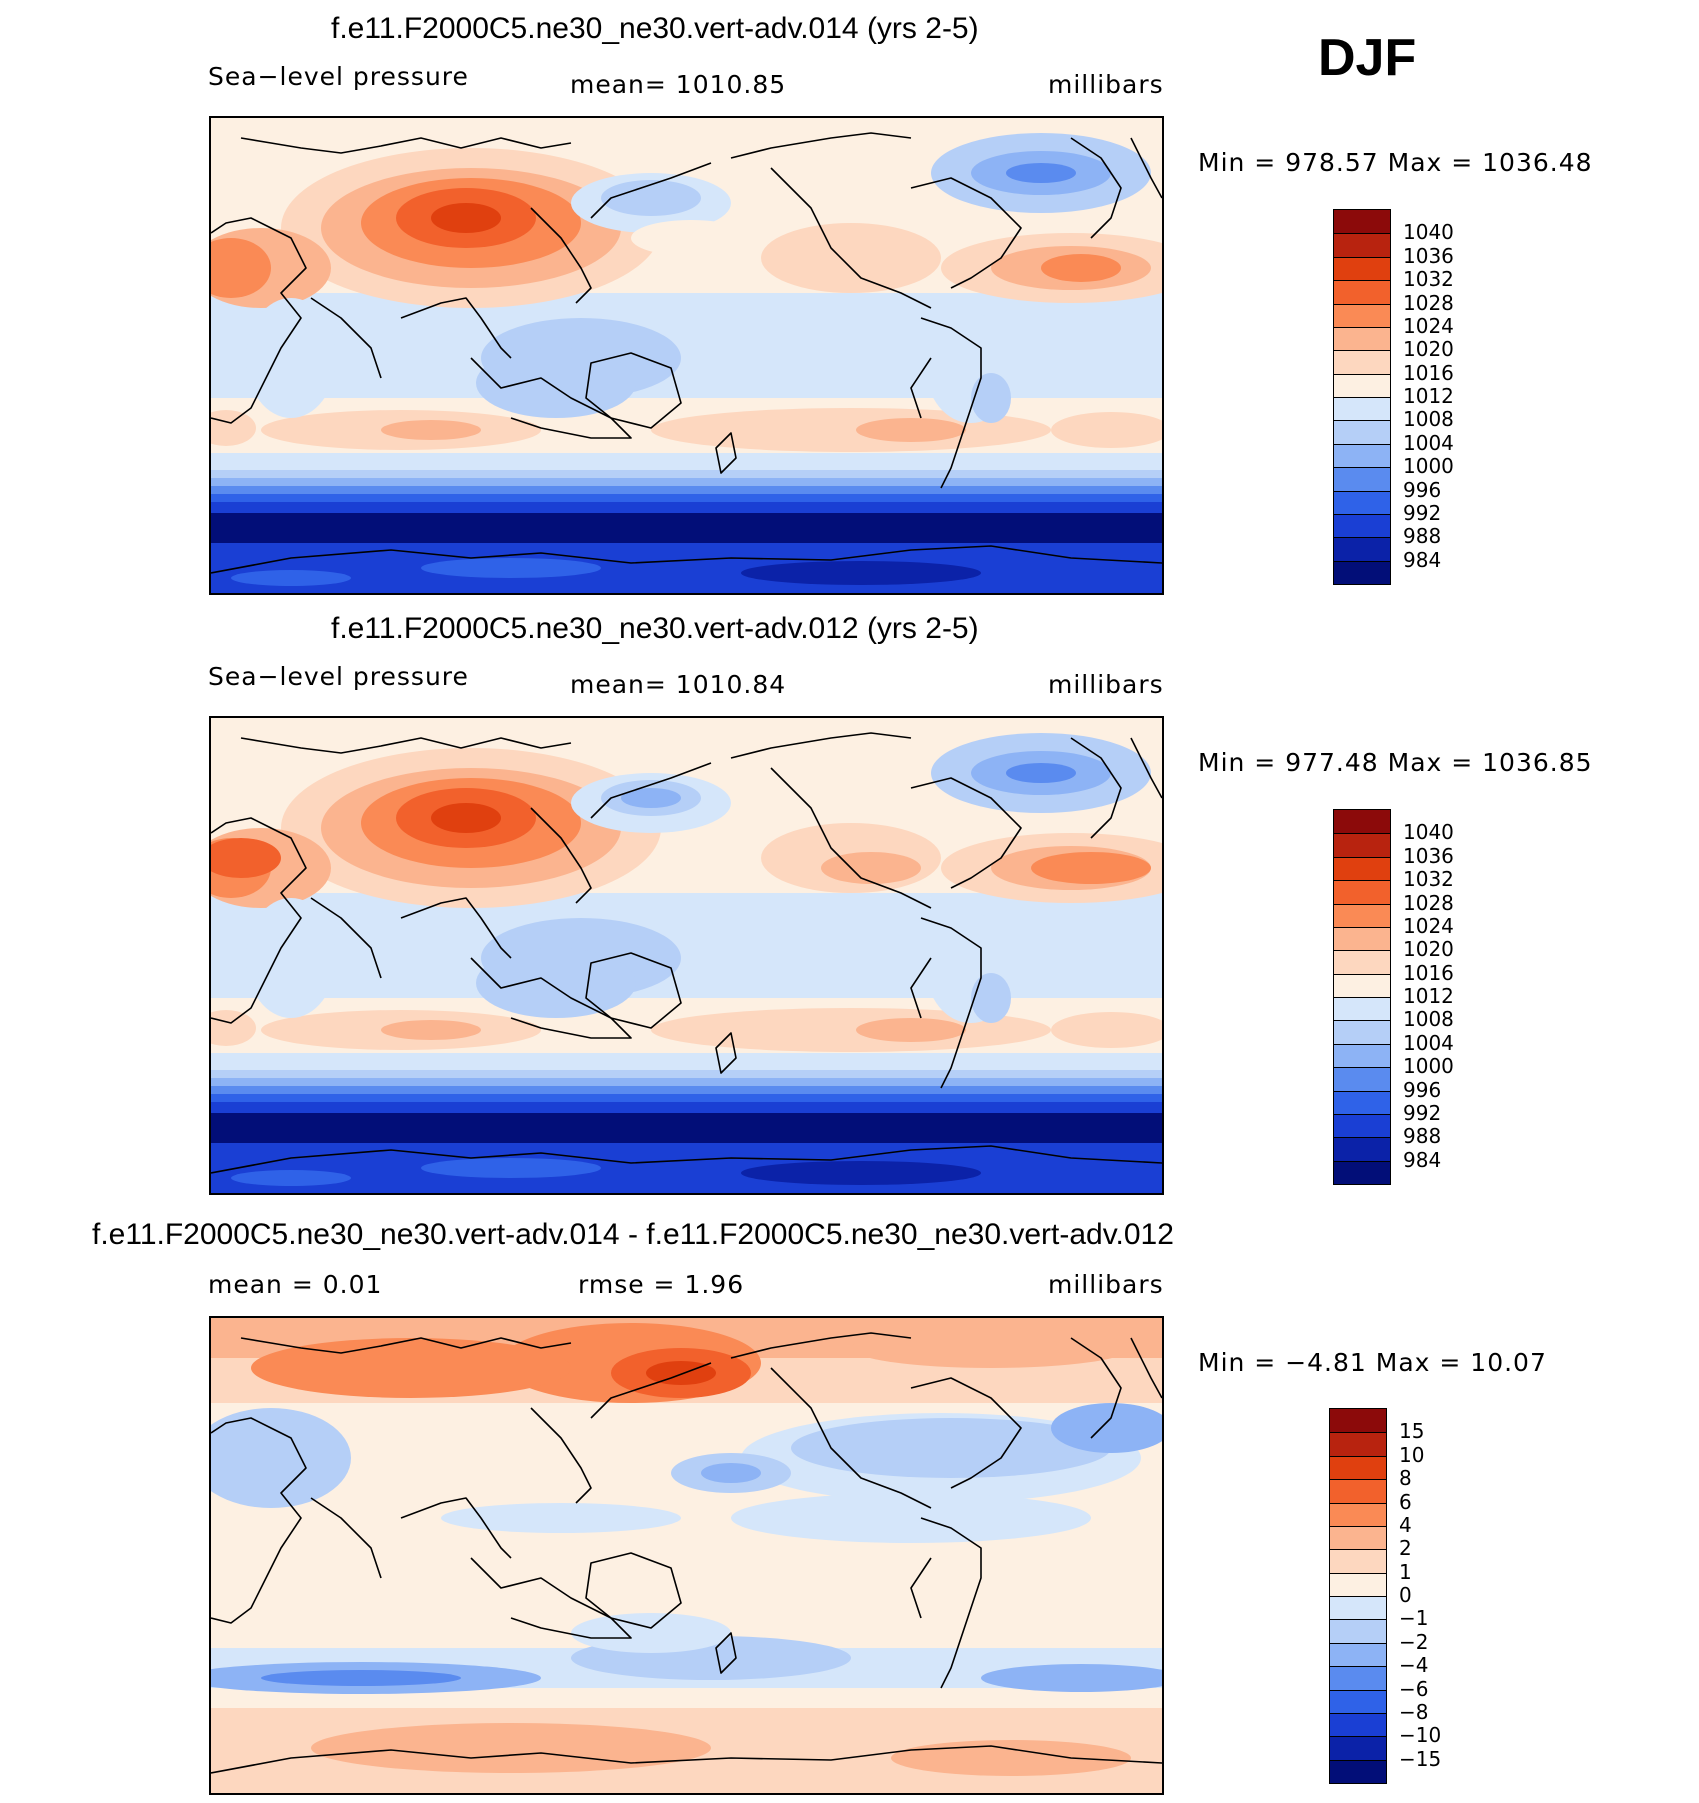  Describe the element at coordinates (1405, 1595) in the screenshot. I see `colorbar-tick-label: 0` at that location.